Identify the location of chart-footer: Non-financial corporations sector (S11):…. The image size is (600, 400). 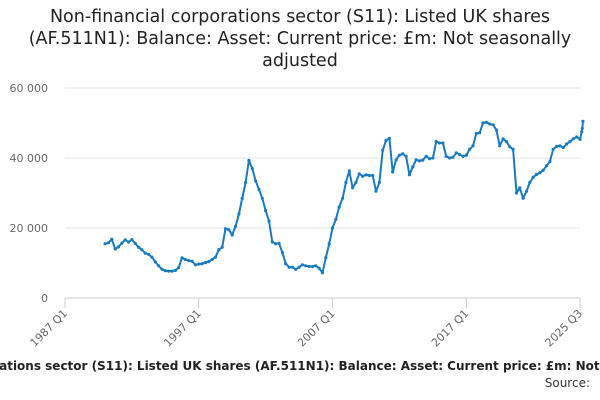
(300, 379).